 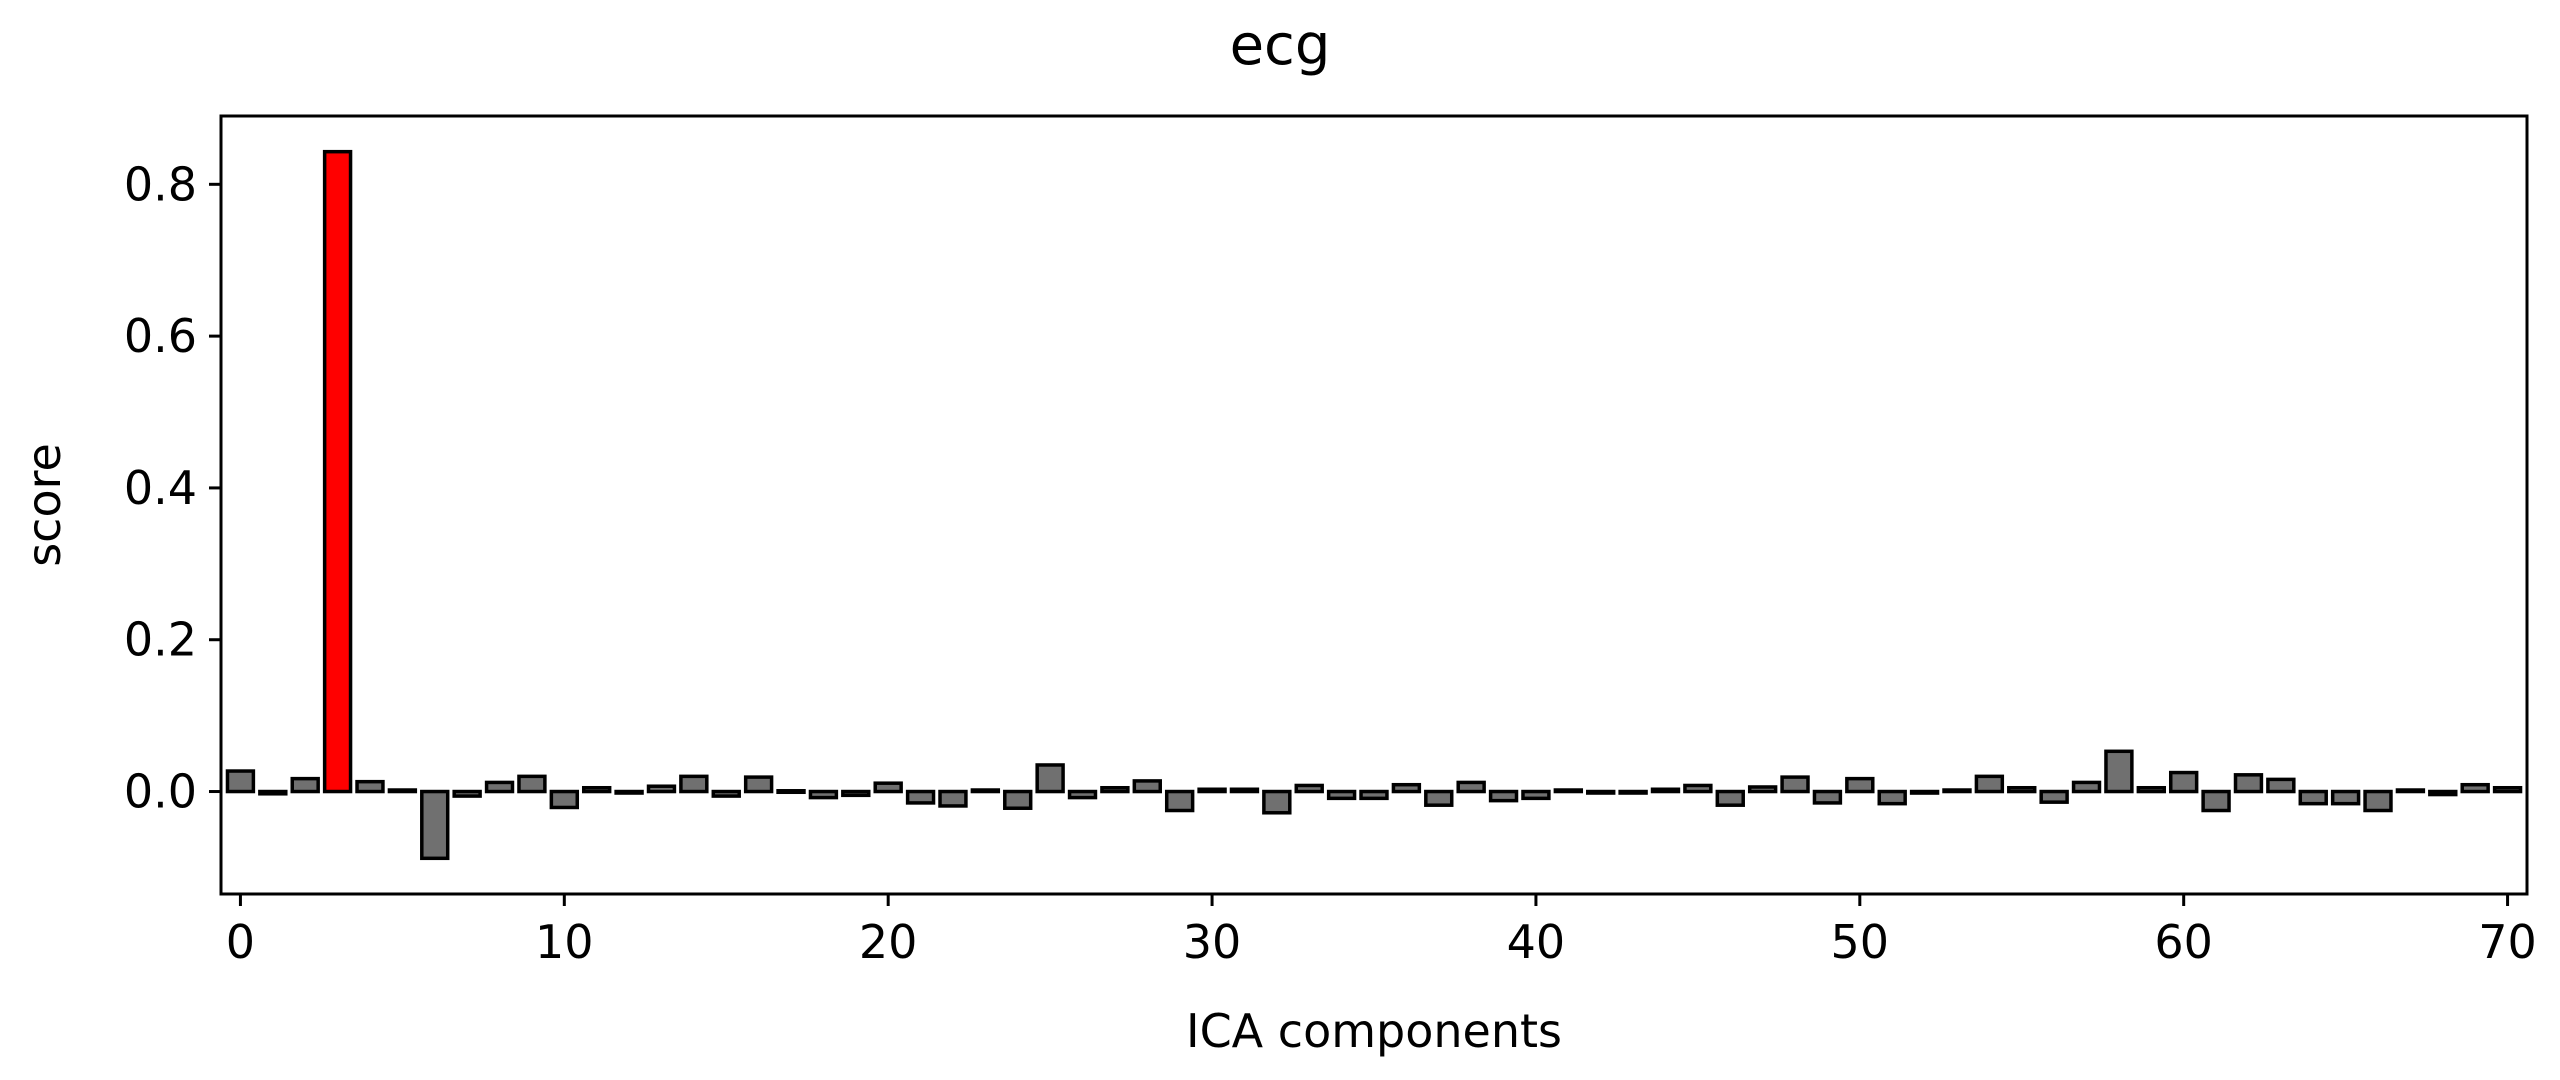 I want to click on y-axis-label: score, so click(x=44, y=505).